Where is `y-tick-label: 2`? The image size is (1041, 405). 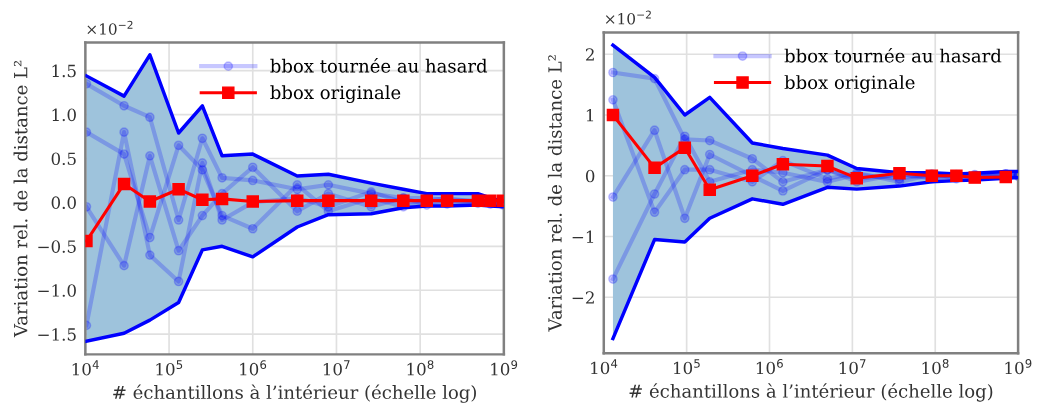
y-tick-label: 2 is located at coordinates (589, 54).